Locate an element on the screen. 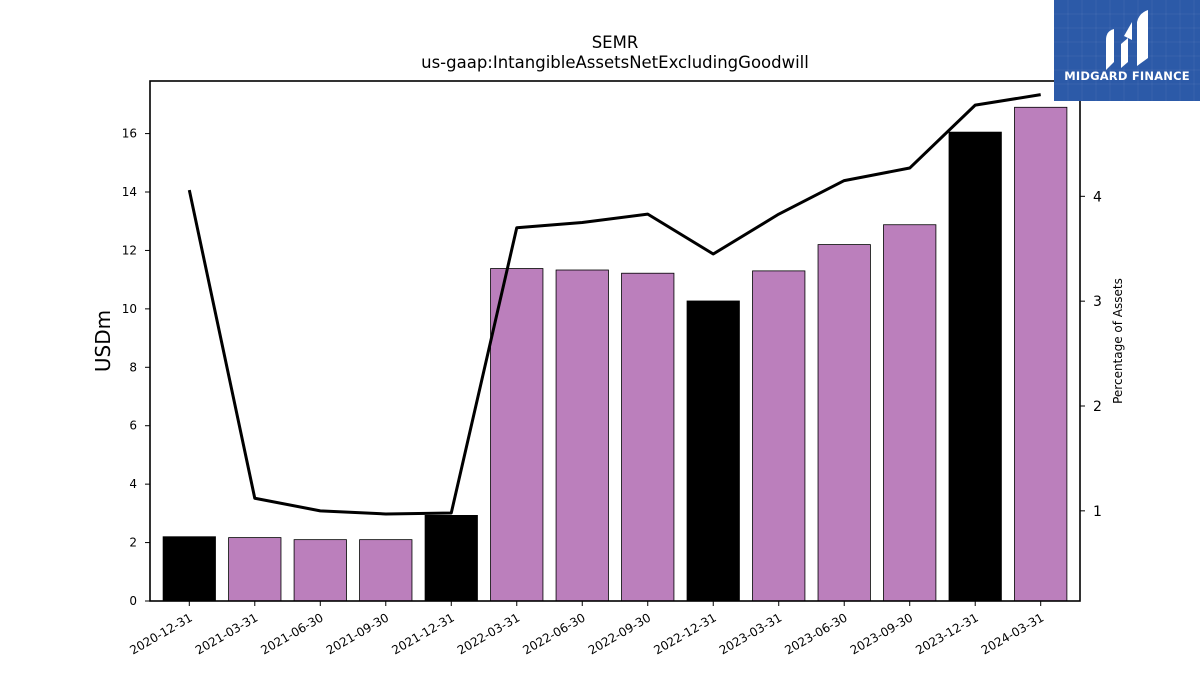  y-tick-label: 4 is located at coordinates (133, 484).